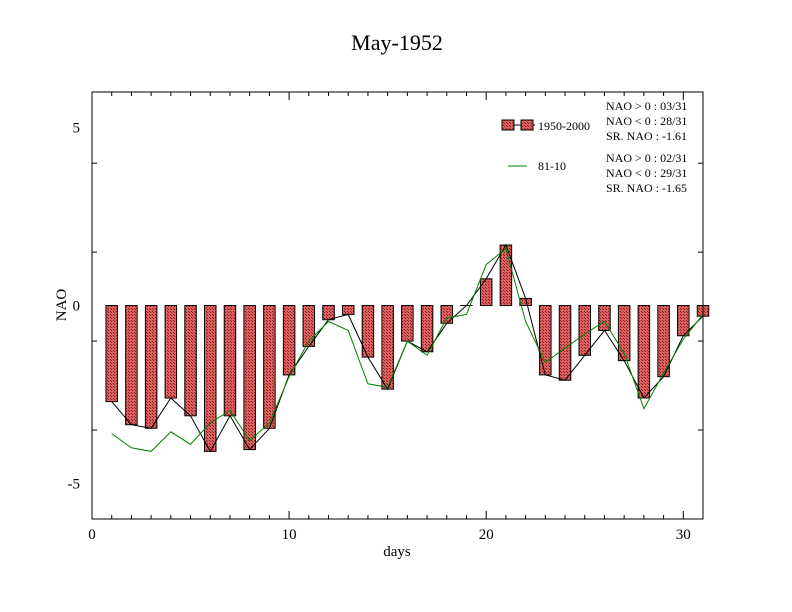  Describe the element at coordinates (92, 535) in the screenshot. I see `x-tick-label: 0` at that location.